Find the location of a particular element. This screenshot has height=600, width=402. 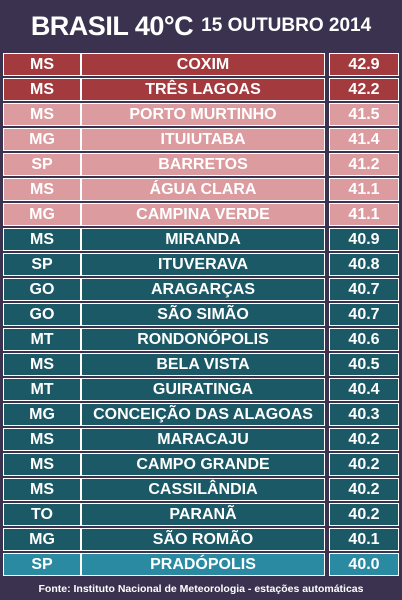

temperature-cell: 40.6 is located at coordinates (364, 339).